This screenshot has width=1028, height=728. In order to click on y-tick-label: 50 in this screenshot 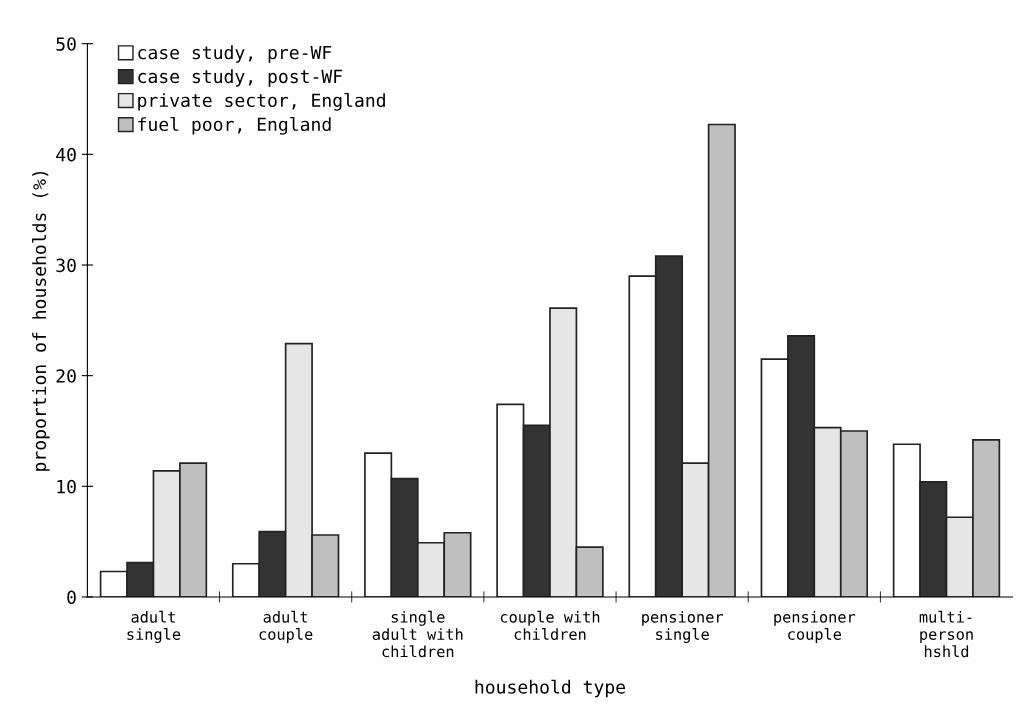, I will do `click(66, 44)`.